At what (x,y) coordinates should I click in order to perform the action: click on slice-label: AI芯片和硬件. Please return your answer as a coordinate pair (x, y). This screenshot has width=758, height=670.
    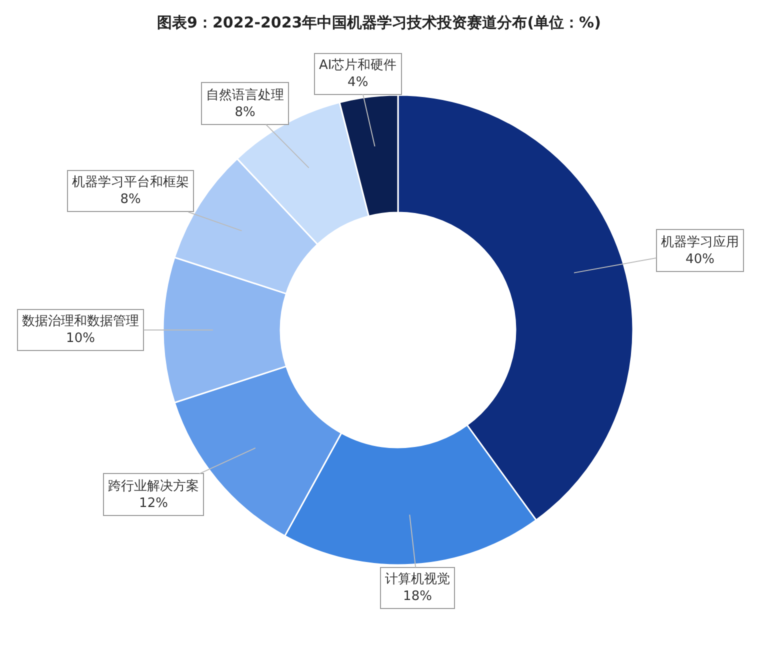
    Looking at the image, I should click on (358, 65).